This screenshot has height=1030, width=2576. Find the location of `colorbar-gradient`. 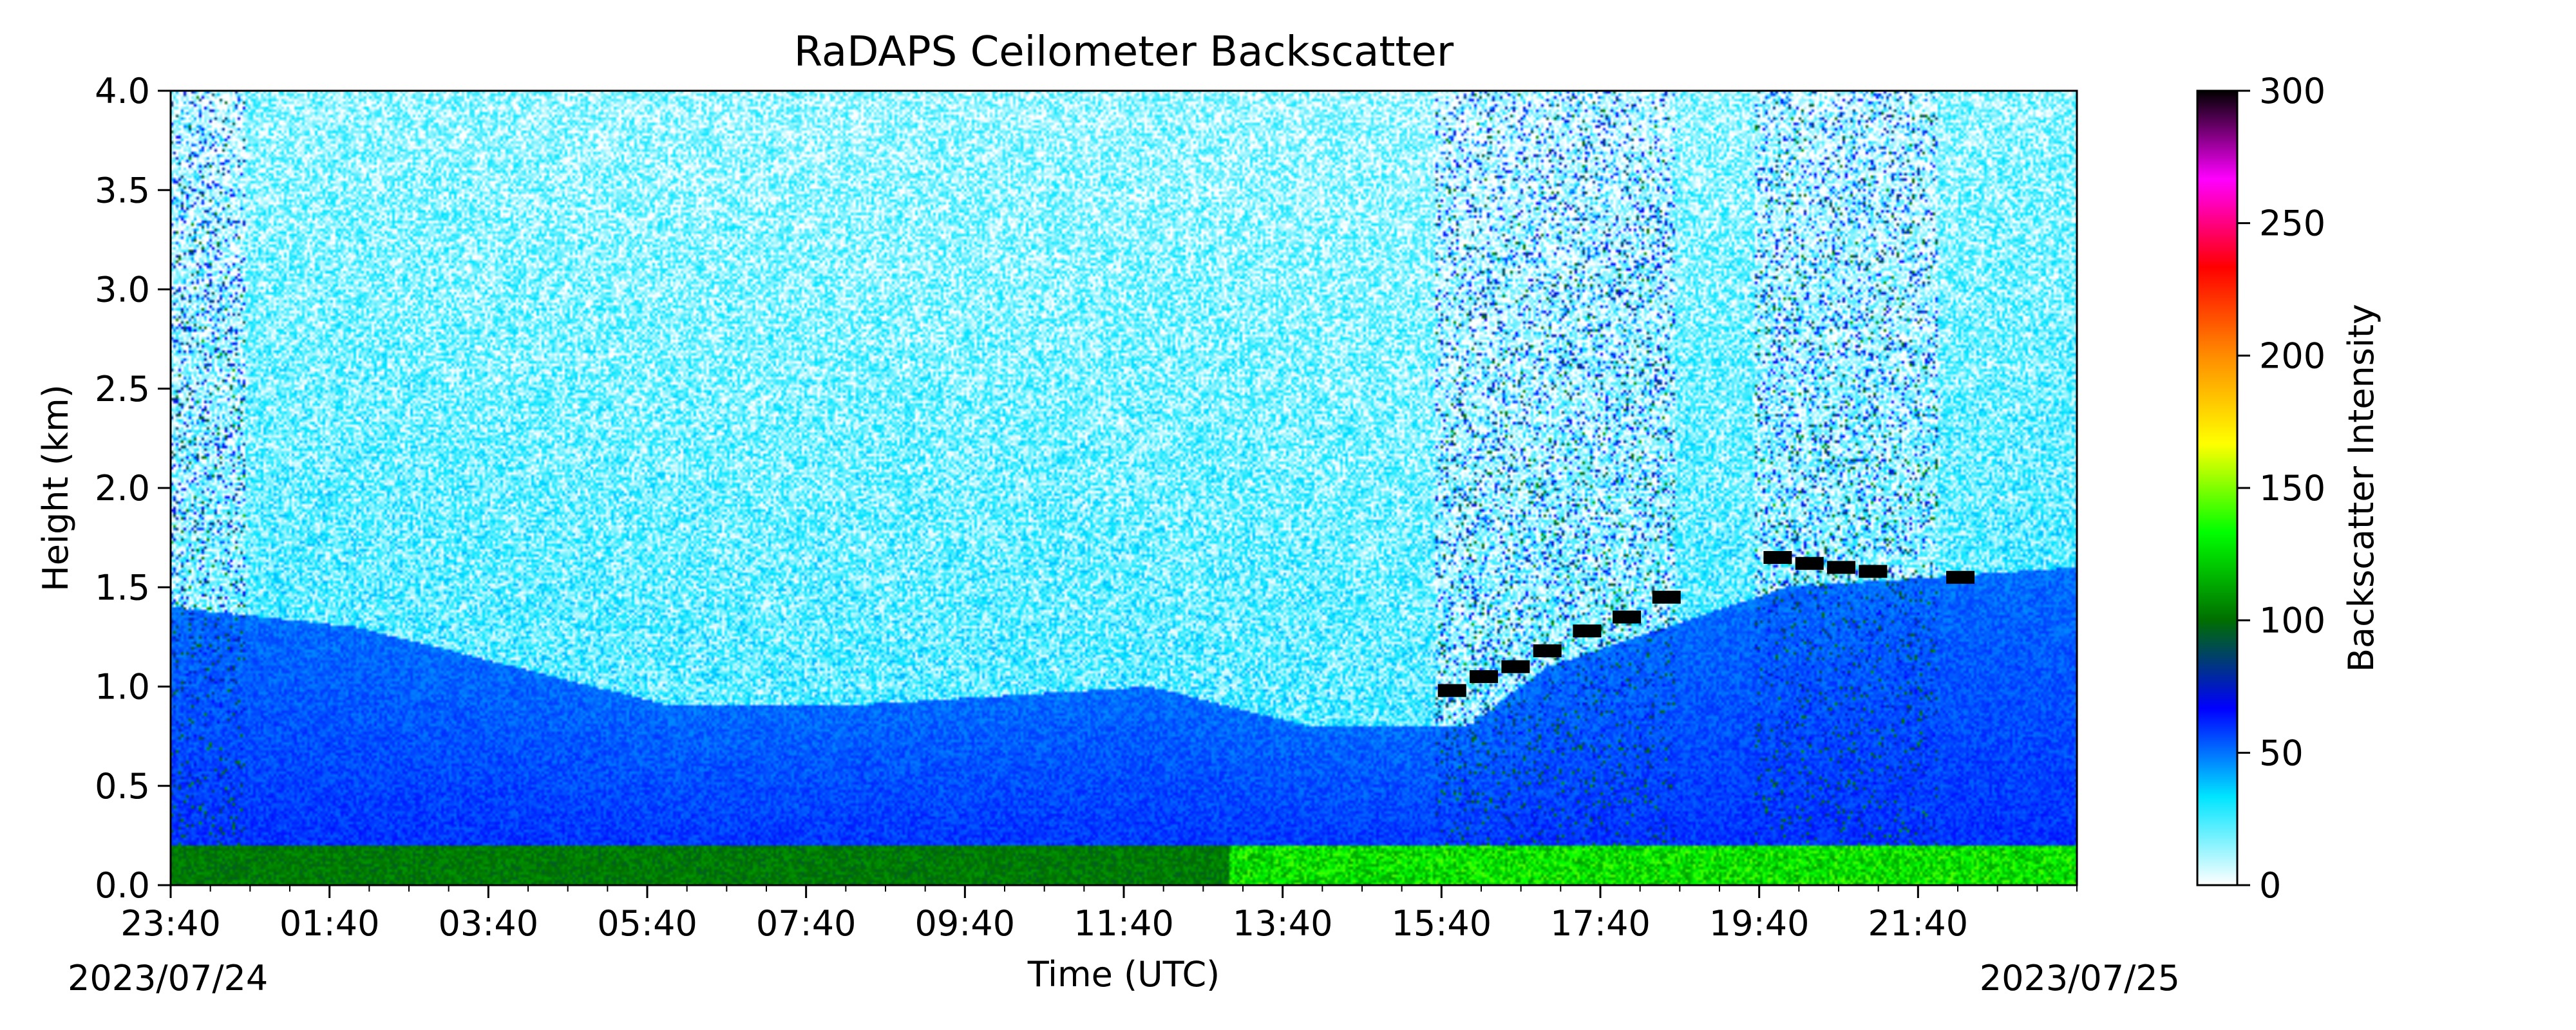

colorbar-gradient is located at coordinates (2217, 487).